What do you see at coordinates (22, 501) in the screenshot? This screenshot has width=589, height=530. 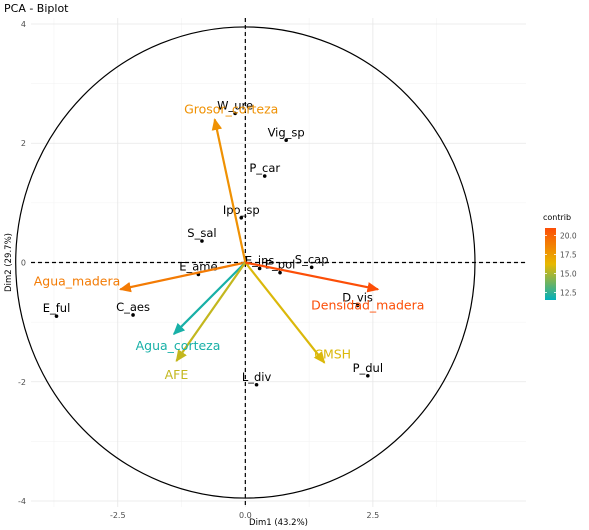 I see `y-tick-label: -4` at bounding box center [22, 501].